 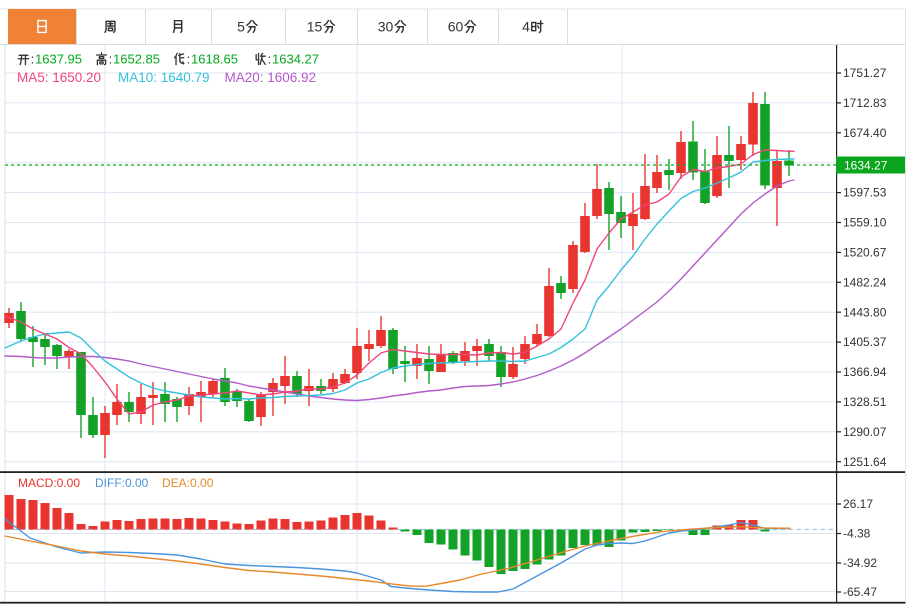 I want to click on svg-text: 1751.27, so click(x=865, y=73).